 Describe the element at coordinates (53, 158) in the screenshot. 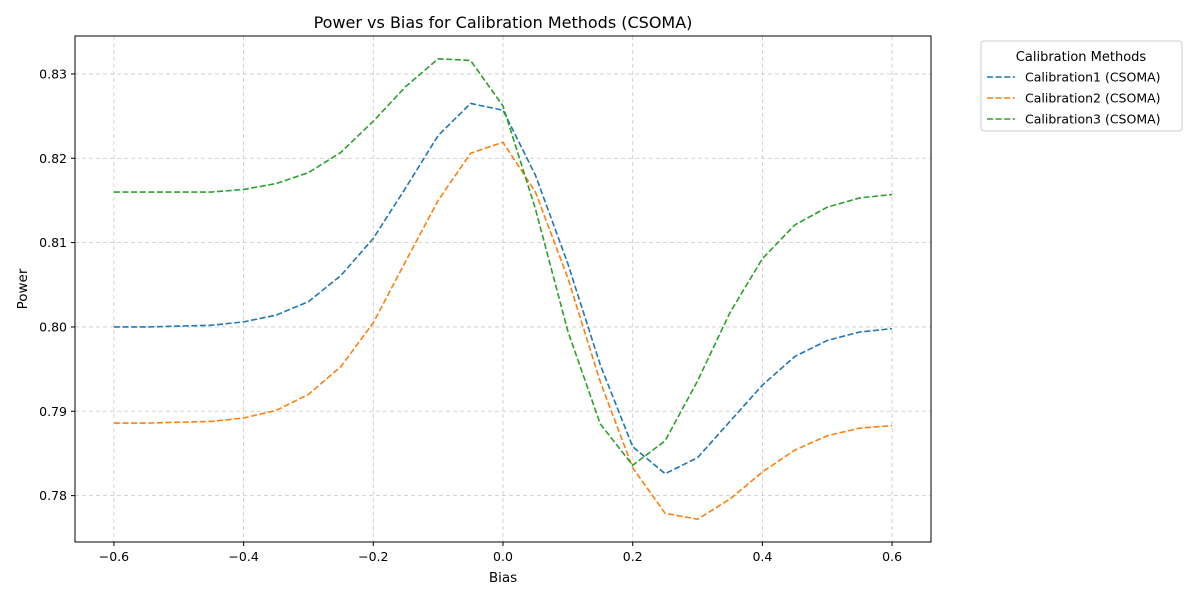

I see `y-tick-label: 0.82` at that location.